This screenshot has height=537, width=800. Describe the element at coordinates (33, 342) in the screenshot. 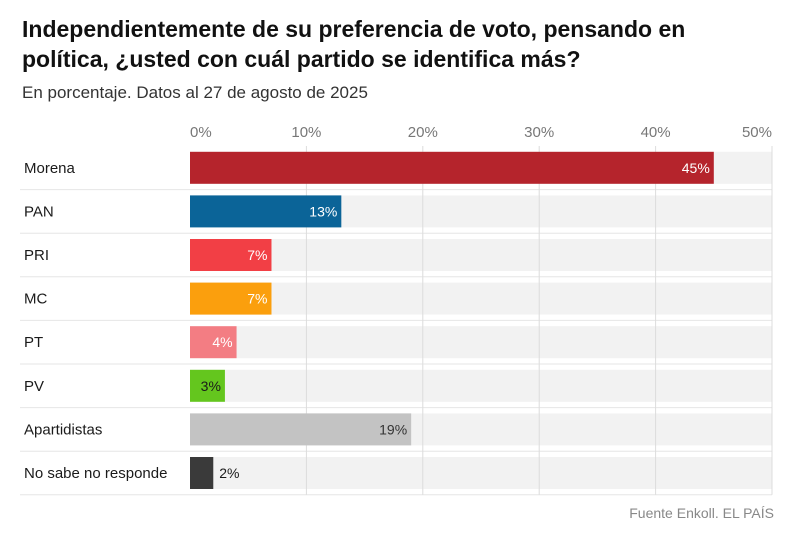

I see `category-label: PT` at that location.